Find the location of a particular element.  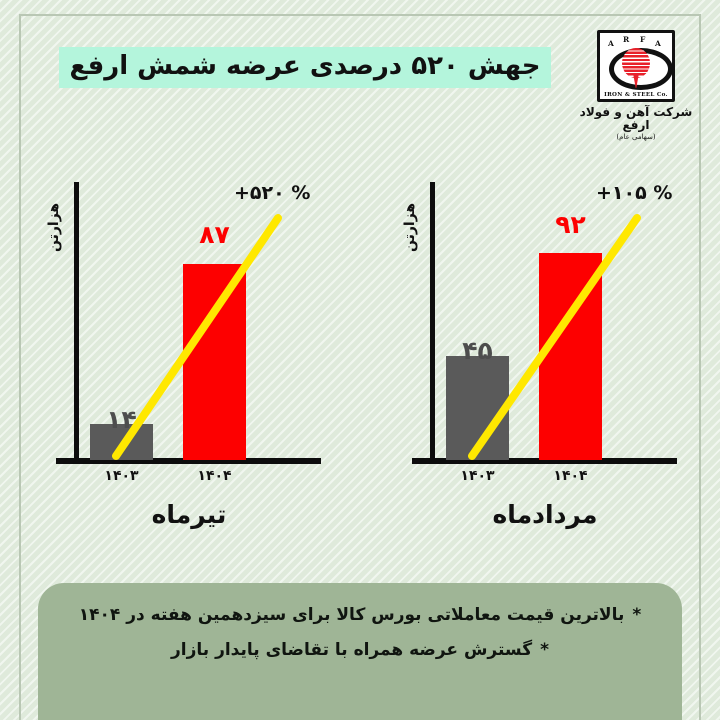

x-tick-tir-1404: ۱۴۰۴ is located at coordinates (214, 476).